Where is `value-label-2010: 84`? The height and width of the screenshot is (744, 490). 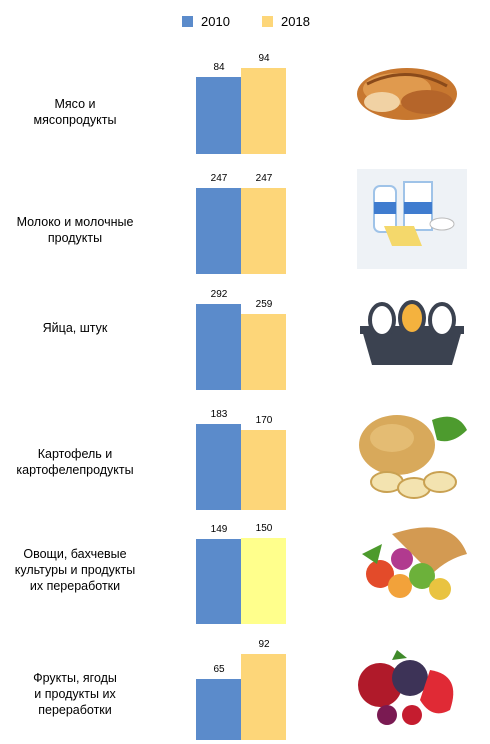 value-label-2010: 84 is located at coordinates (219, 67).